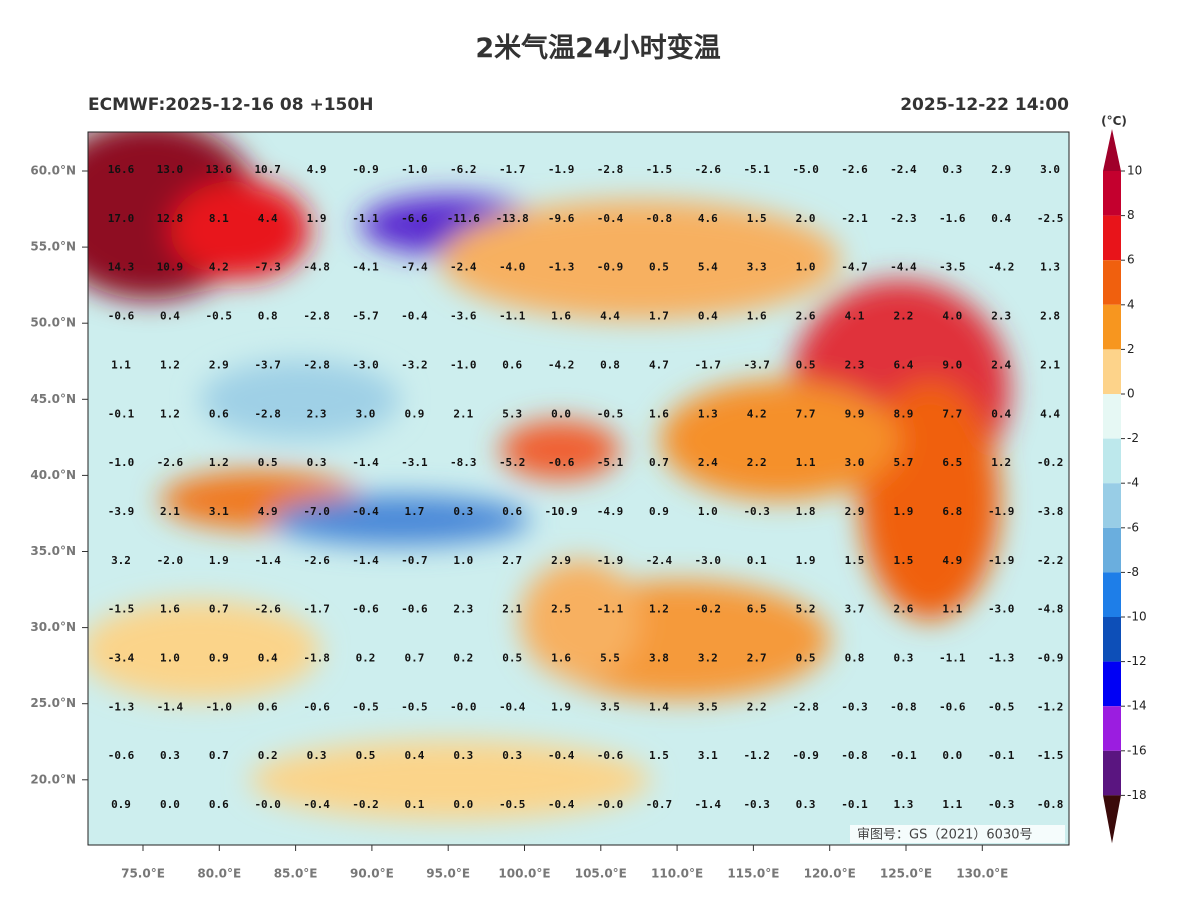 The image size is (1201, 900). Describe the element at coordinates (316, 267) in the screenshot. I see `grid-value: -4.8` at that location.